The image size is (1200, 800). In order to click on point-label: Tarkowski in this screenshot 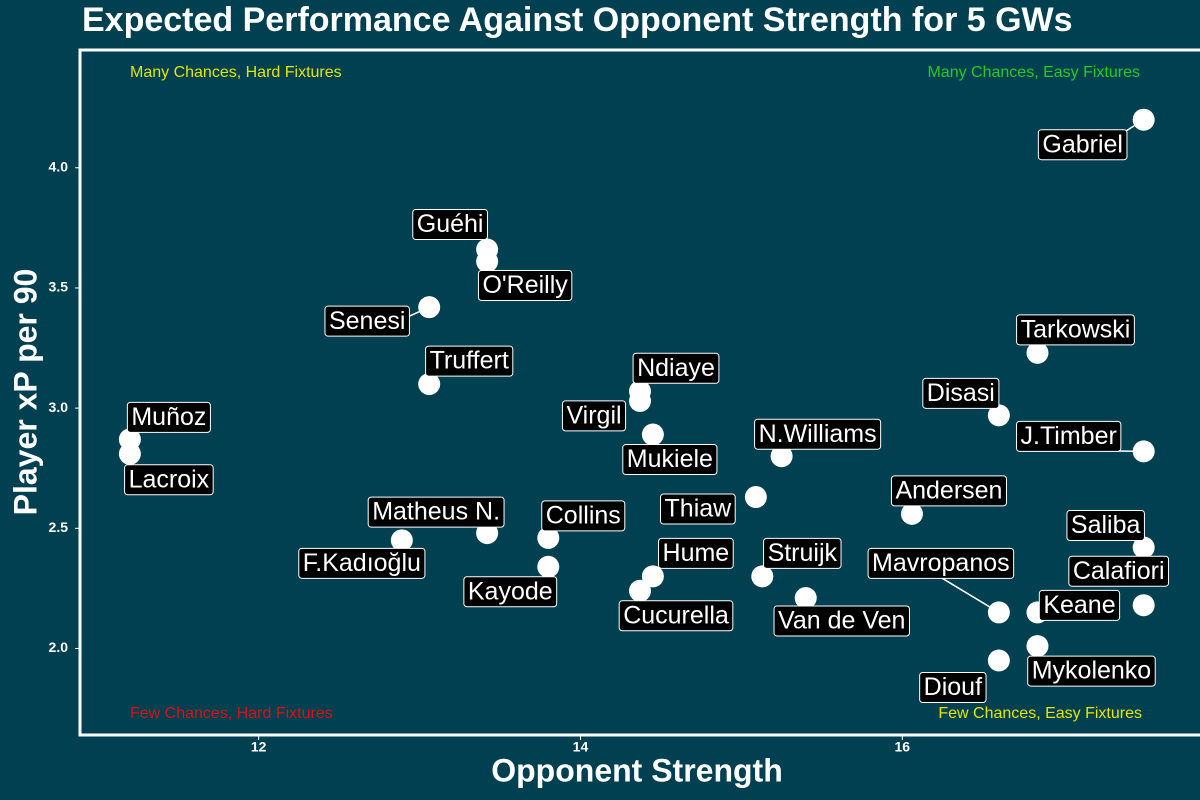, I will do `click(1076, 329)`.